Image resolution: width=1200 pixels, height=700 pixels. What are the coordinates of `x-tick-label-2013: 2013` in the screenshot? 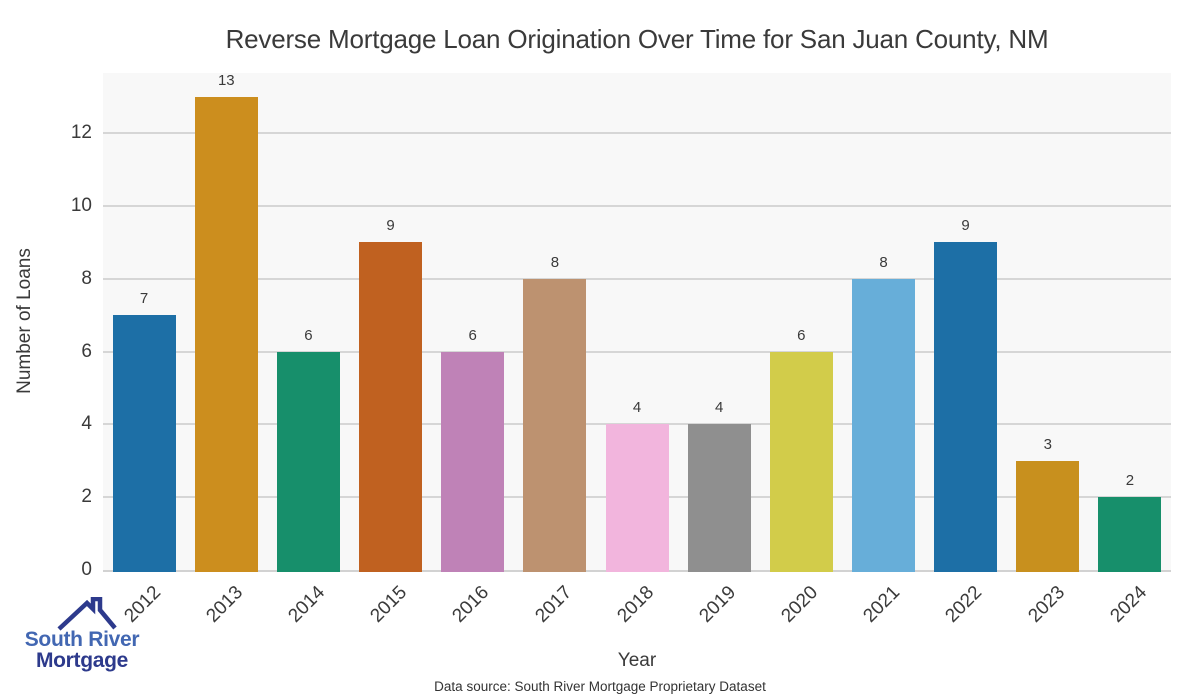 It's located at (225, 604).